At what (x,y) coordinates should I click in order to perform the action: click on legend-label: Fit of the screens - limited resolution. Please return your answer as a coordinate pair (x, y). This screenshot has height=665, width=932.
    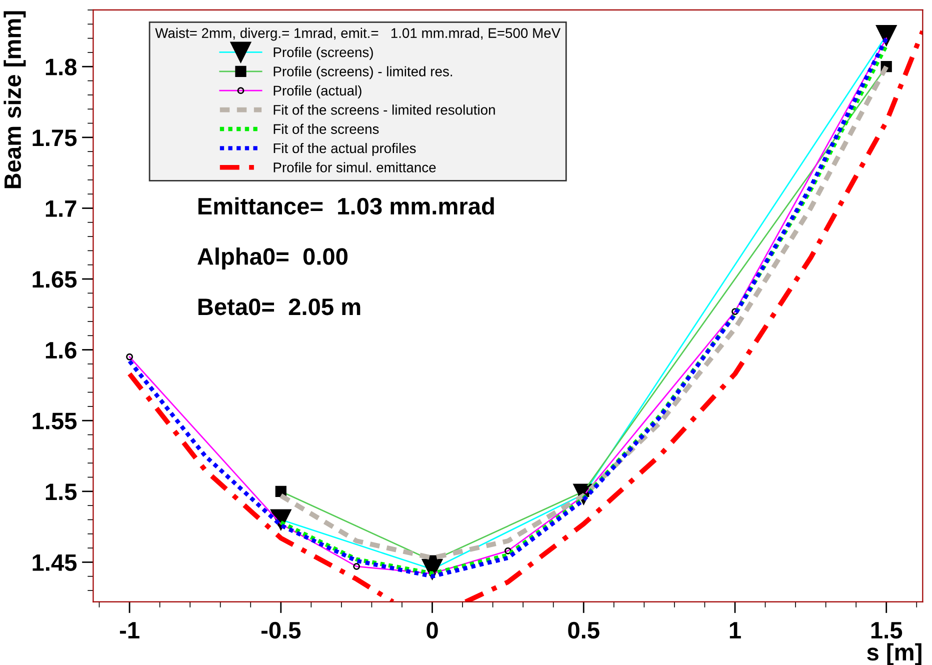
    Looking at the image, I should click on (384, 109).